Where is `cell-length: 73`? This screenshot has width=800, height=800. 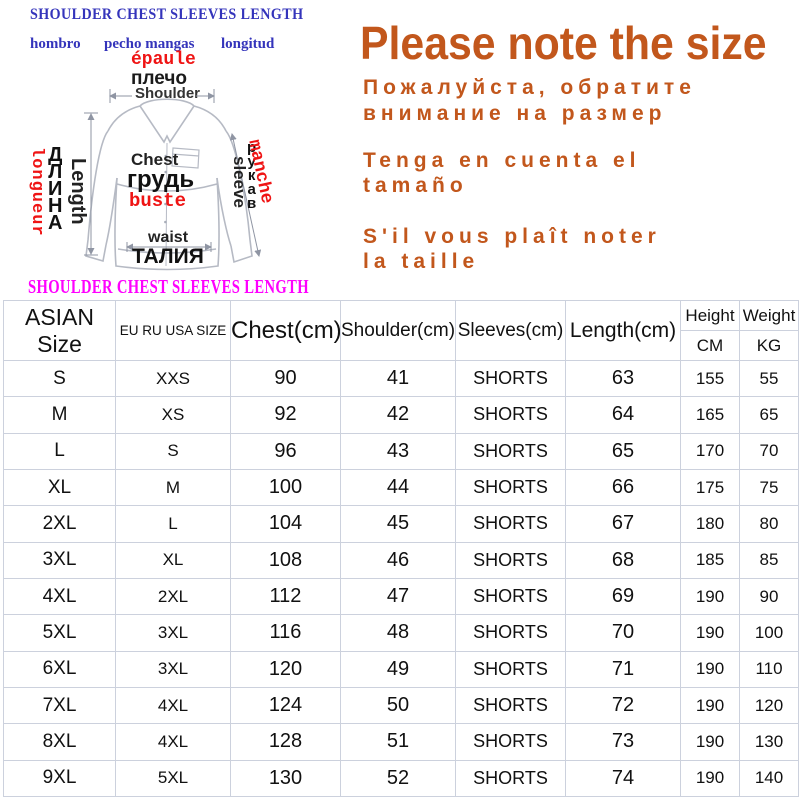
cell-length: 73 is located at coordinates (623, 742).